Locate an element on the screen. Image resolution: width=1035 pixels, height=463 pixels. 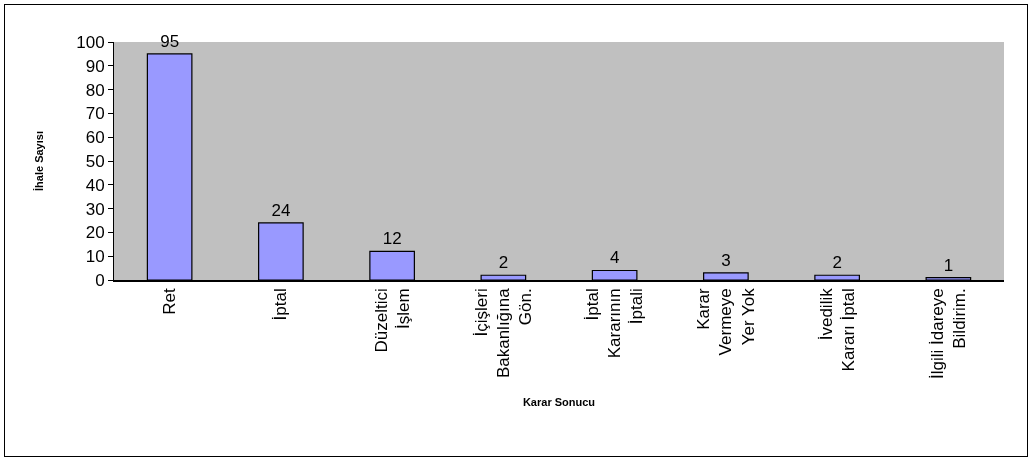
x-tick-label: İçişleri Bakanlığına Gön. is located at coordinates (503, 333).